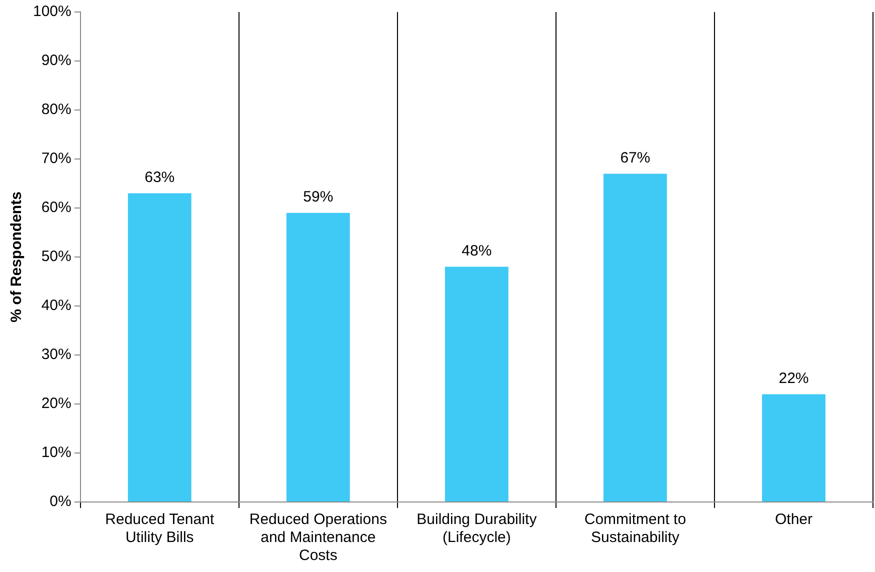 This screenshot has width=875, height=572. I want to click on y-tick-label: 70%, so click(56, 159).